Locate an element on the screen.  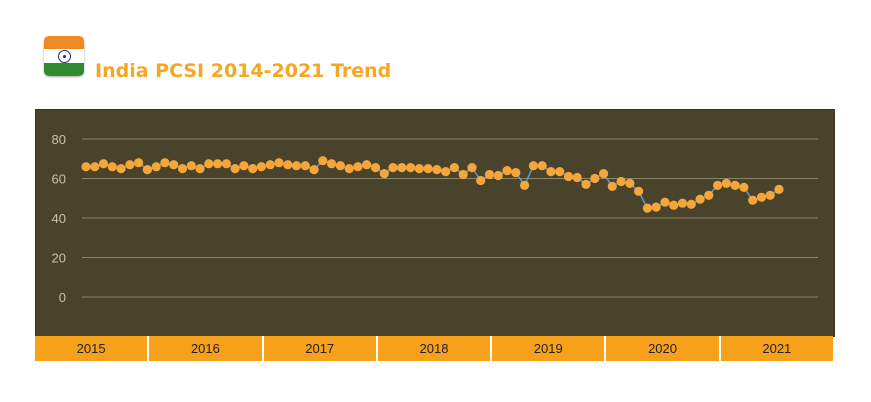
flag-green-band is located at coordinates (64, 69).